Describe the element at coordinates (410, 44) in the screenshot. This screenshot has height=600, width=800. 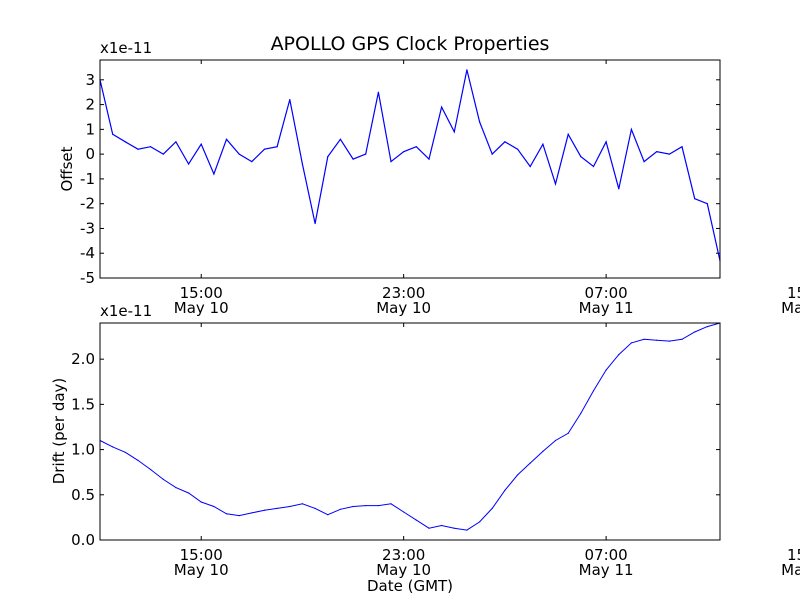
I see `chart-title: APOLLO GPS Clock Properties` at that location.